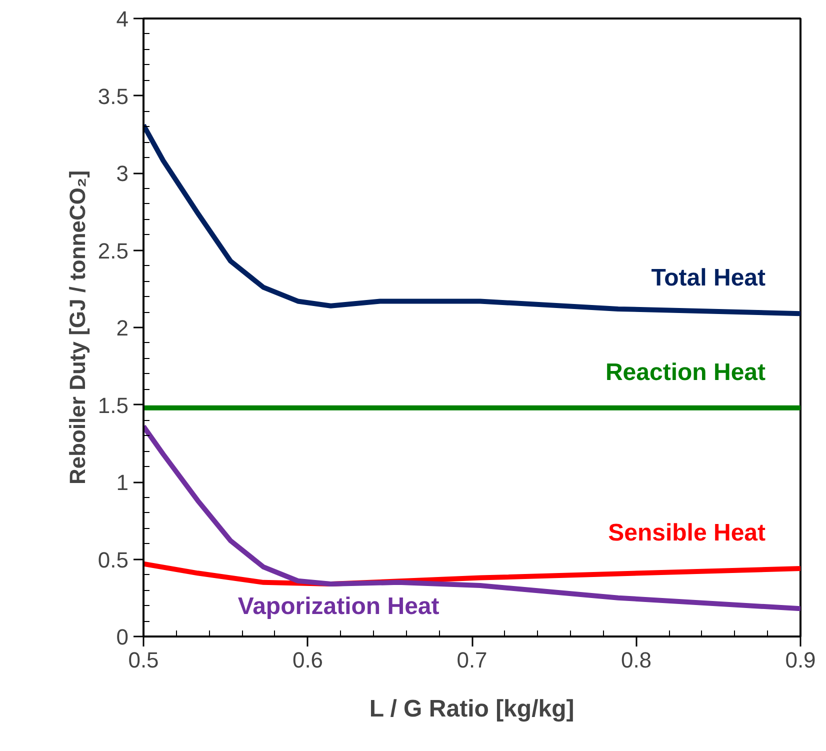 The image size is (826, 751). I want to click on y-tick-label: 1, so click(122, 482).